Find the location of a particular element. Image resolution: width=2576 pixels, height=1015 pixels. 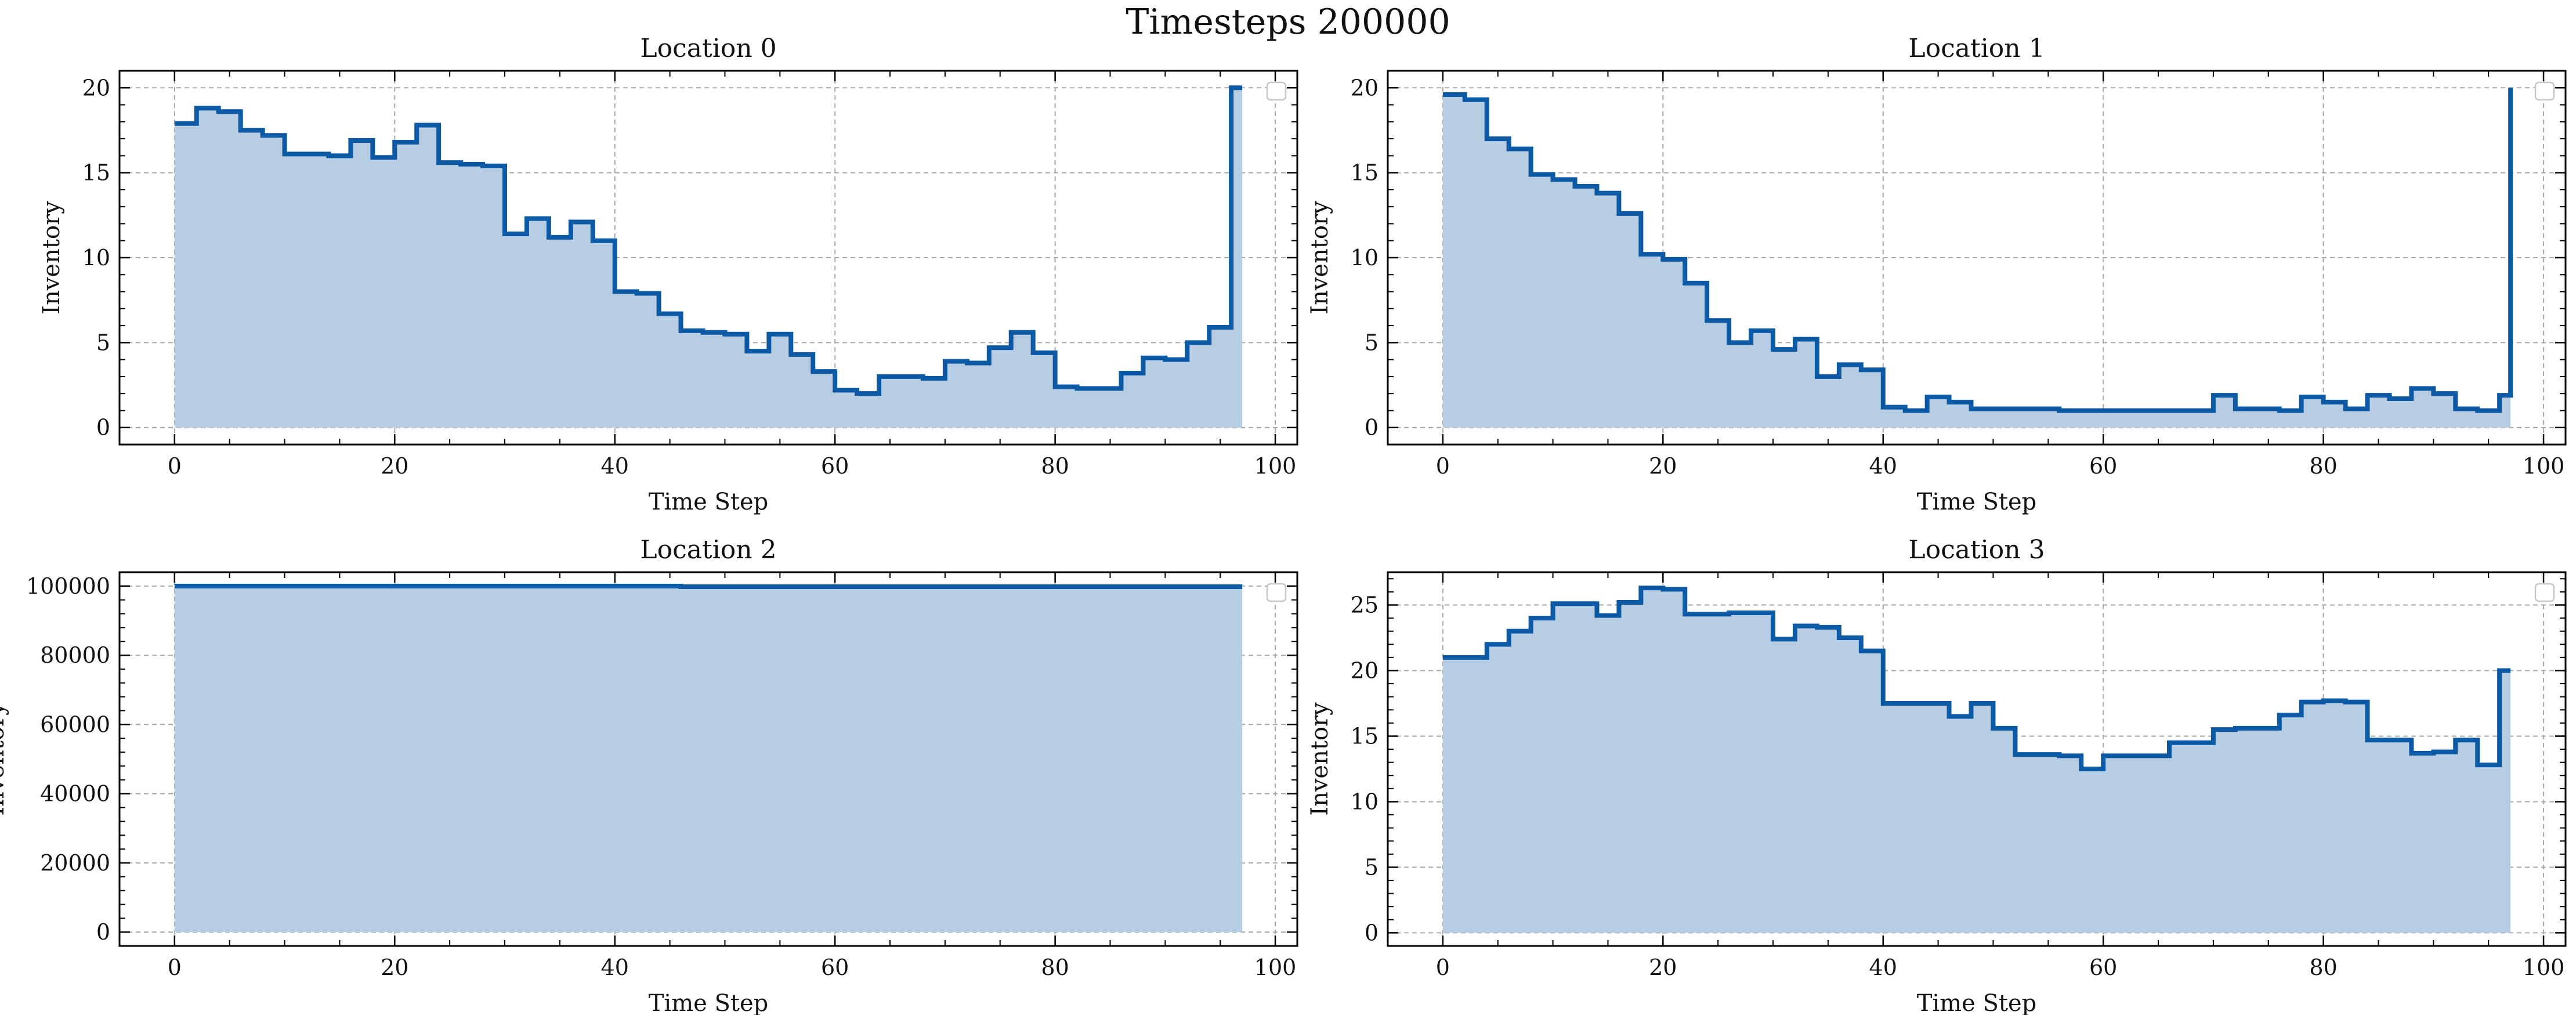

panel-title: Location 1 is located at coordinates (1976, 49).